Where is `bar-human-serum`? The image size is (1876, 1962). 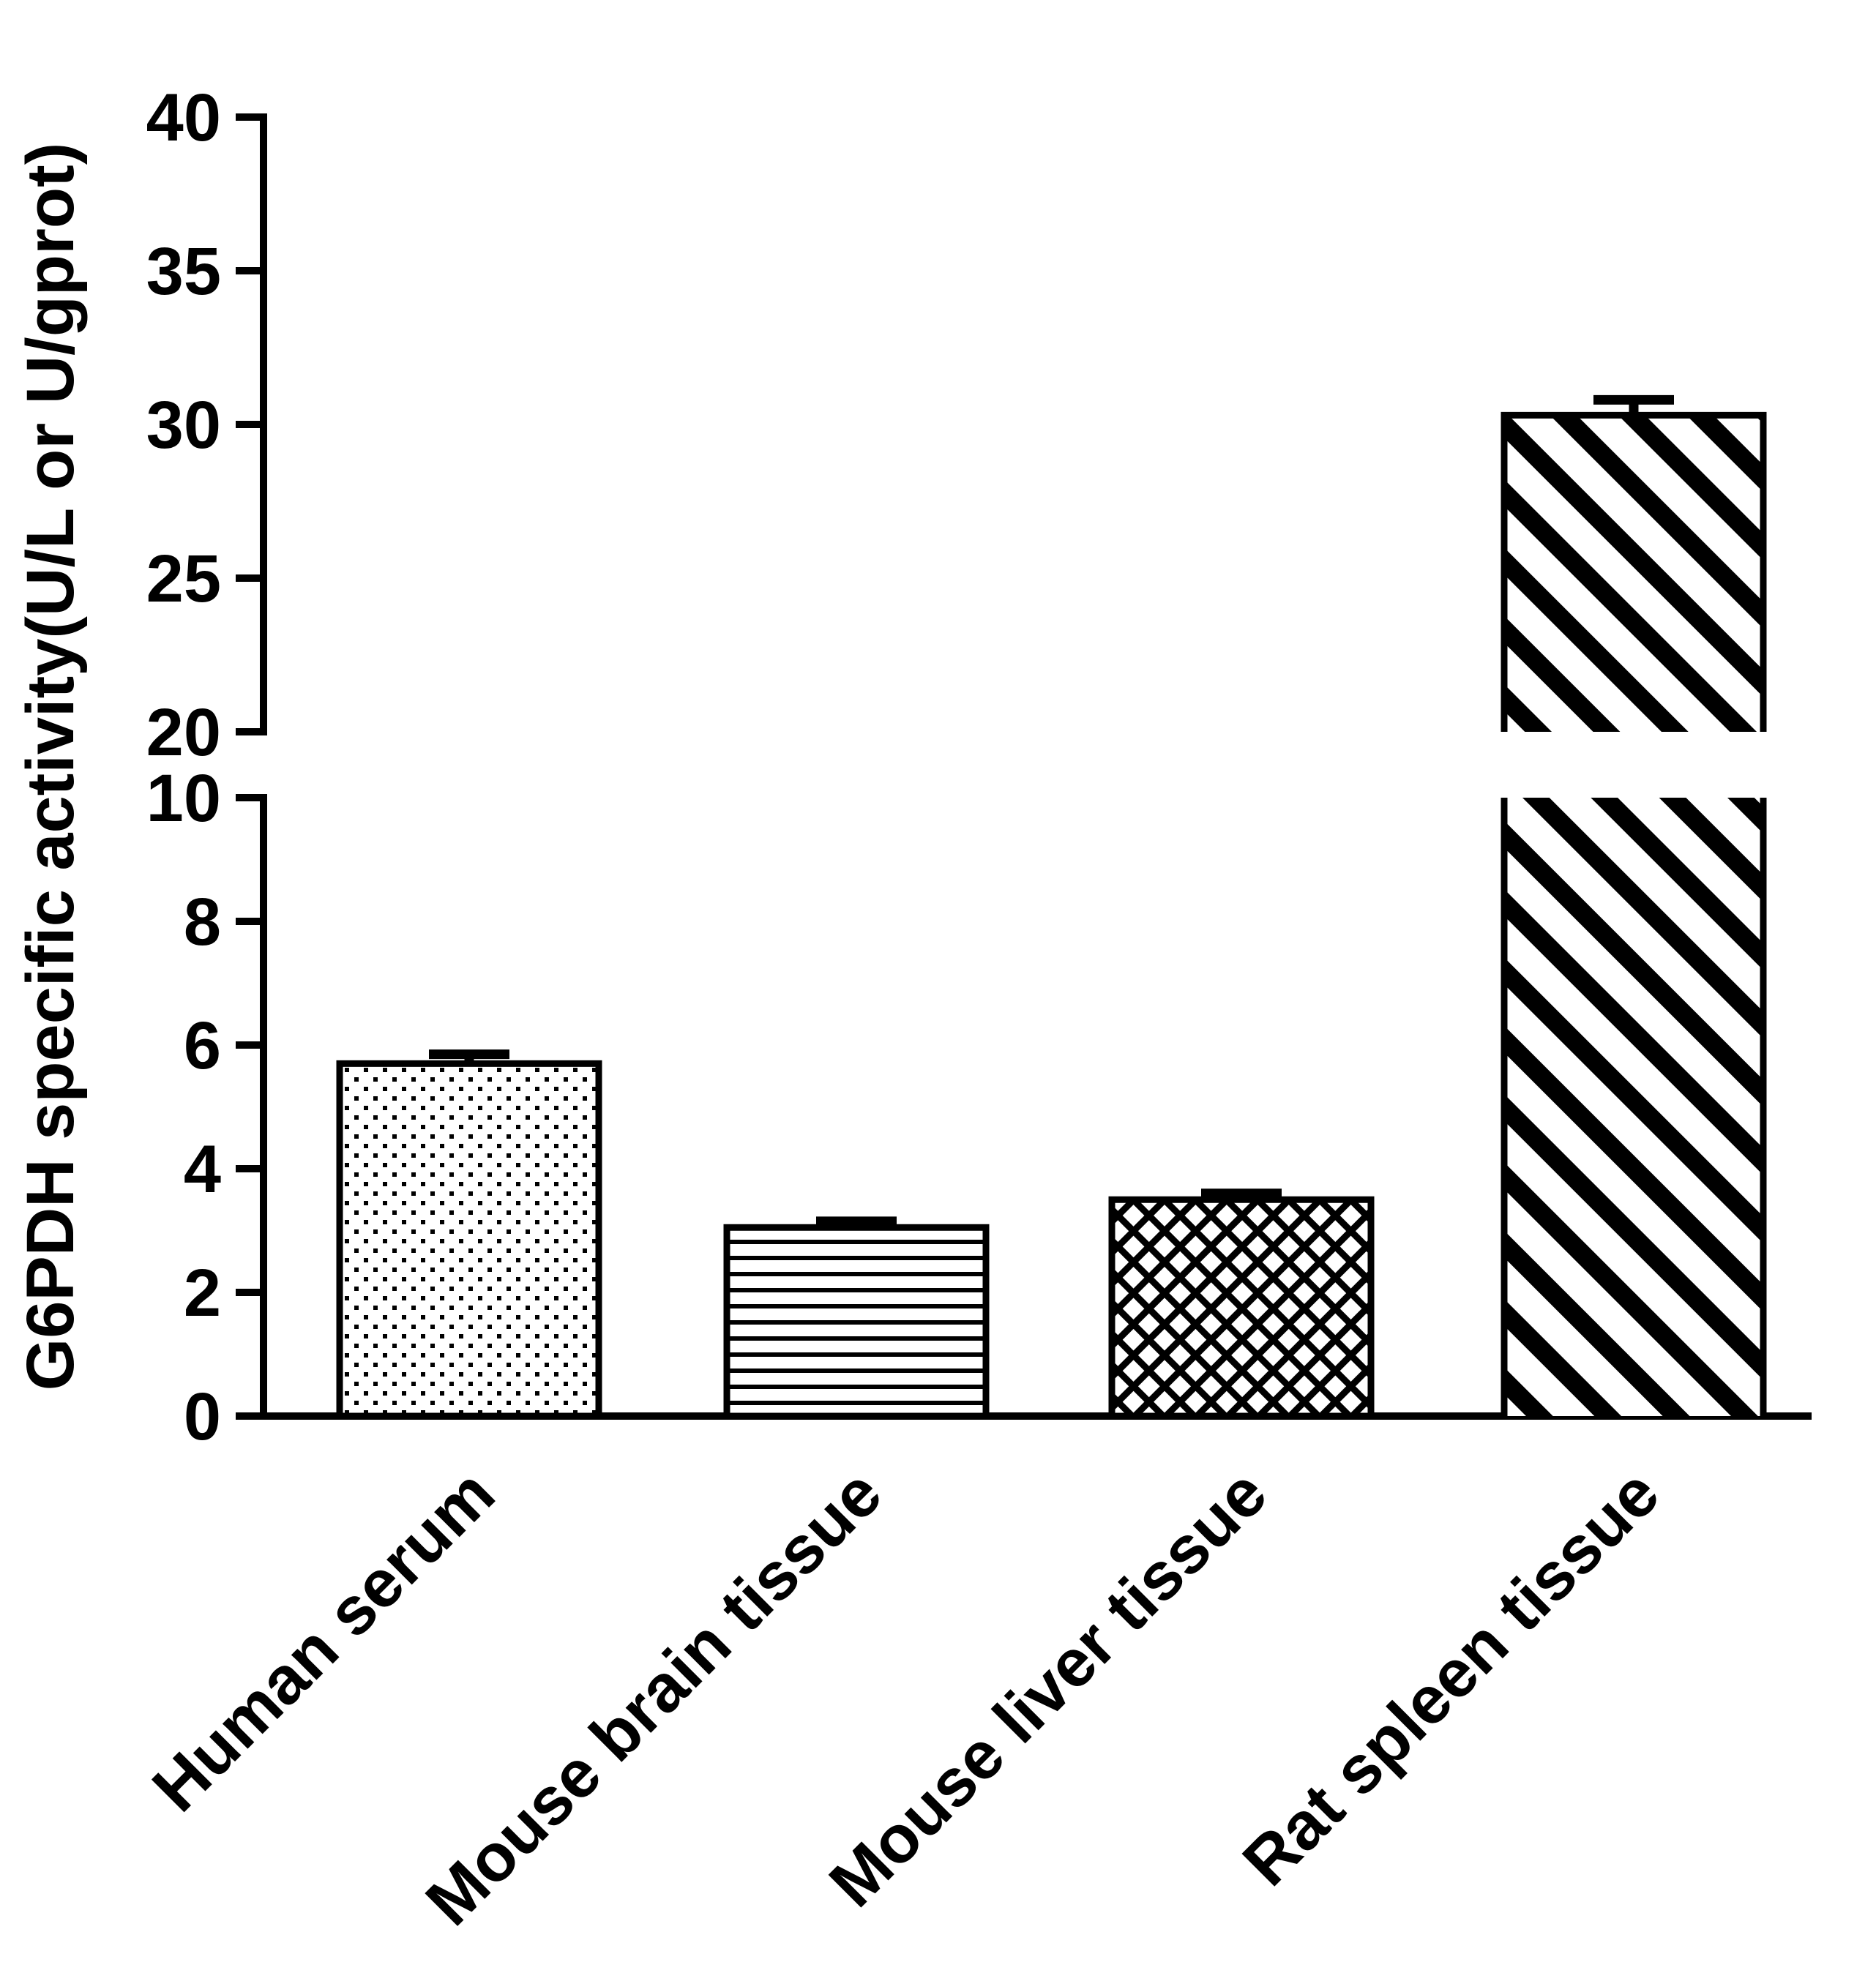 bar-human-serum is located at coordinates (469, 1234).